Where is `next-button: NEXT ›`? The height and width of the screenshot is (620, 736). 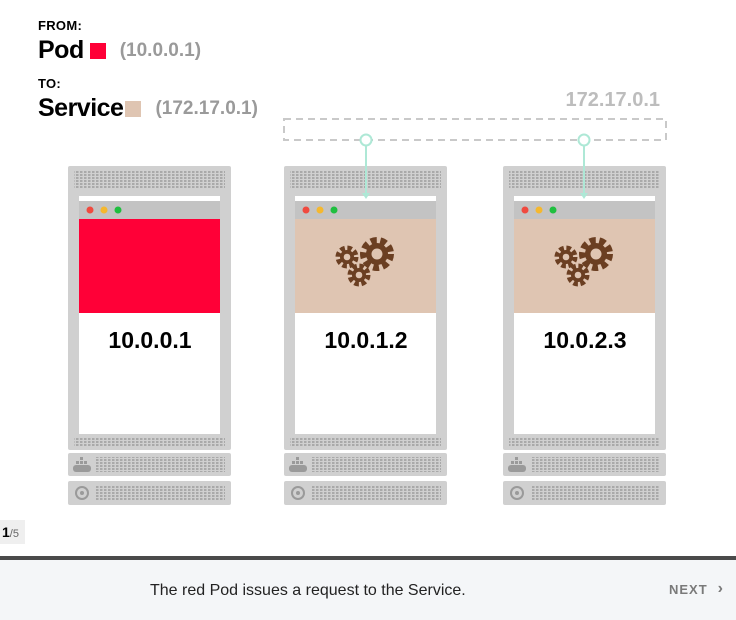 next-button: NEXT › is located at coordinates (696, 589).